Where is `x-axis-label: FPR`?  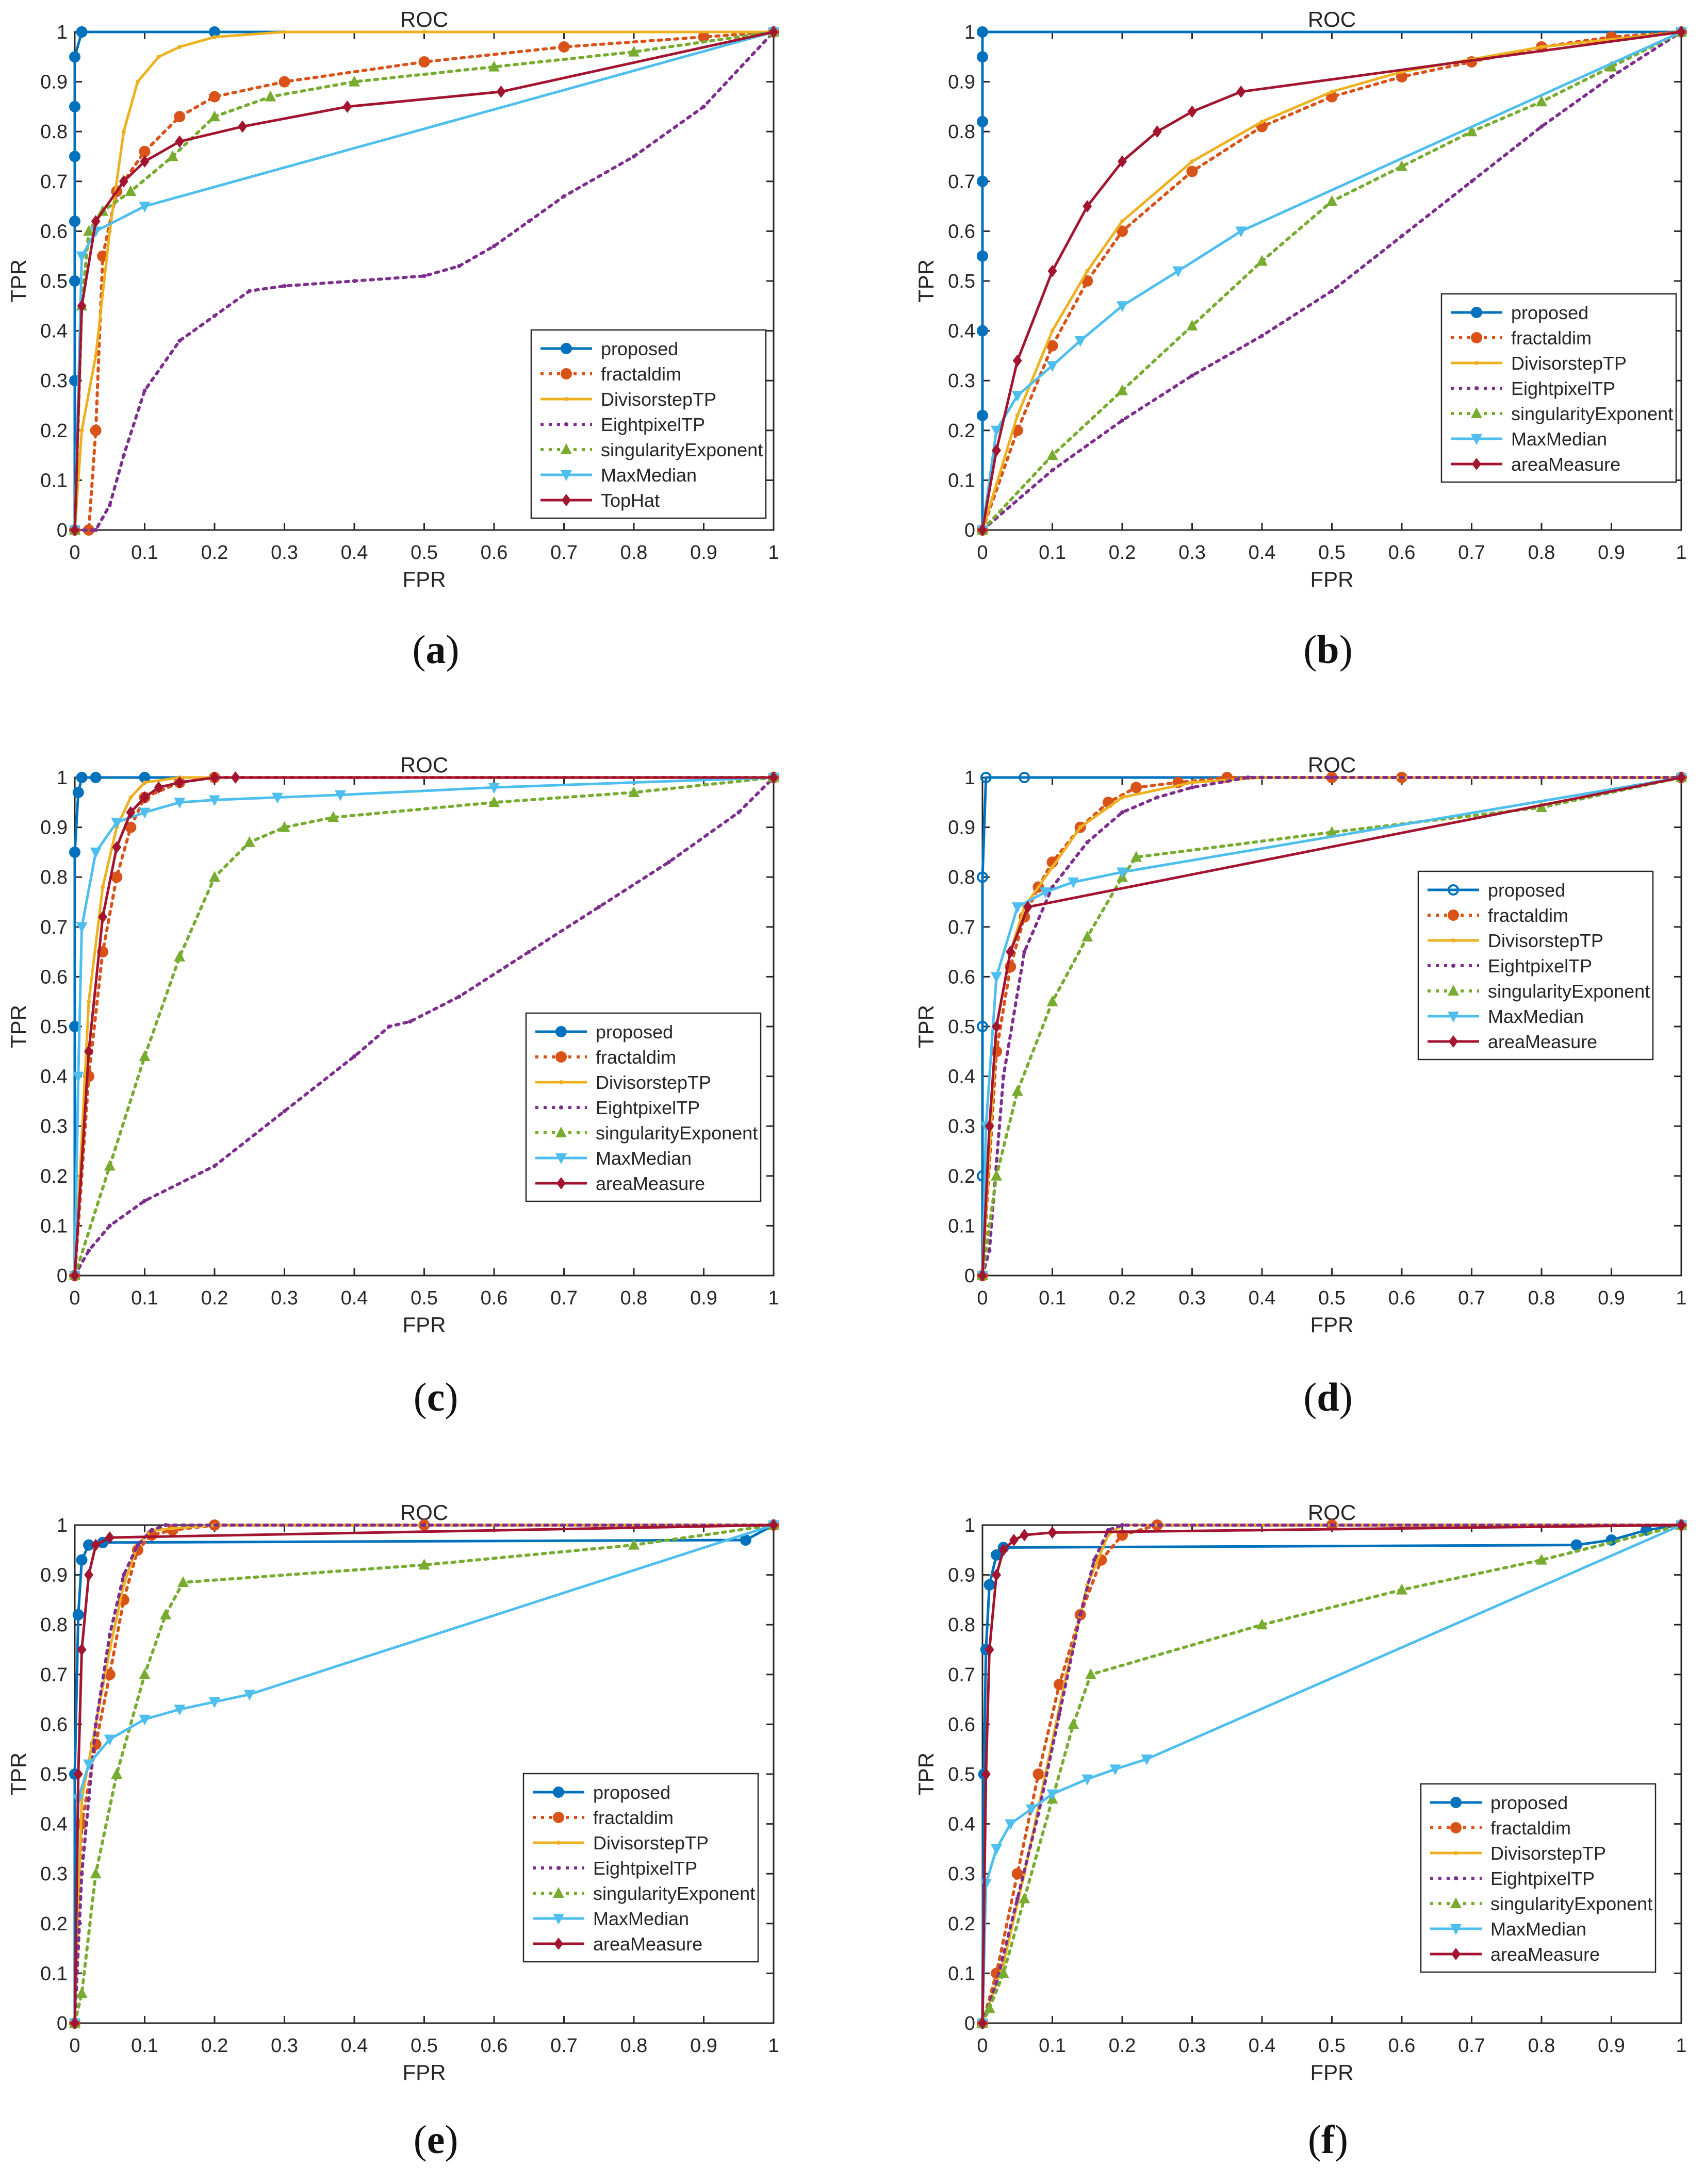 x-axis-label: FPR is located at coordinates (1332, 579).